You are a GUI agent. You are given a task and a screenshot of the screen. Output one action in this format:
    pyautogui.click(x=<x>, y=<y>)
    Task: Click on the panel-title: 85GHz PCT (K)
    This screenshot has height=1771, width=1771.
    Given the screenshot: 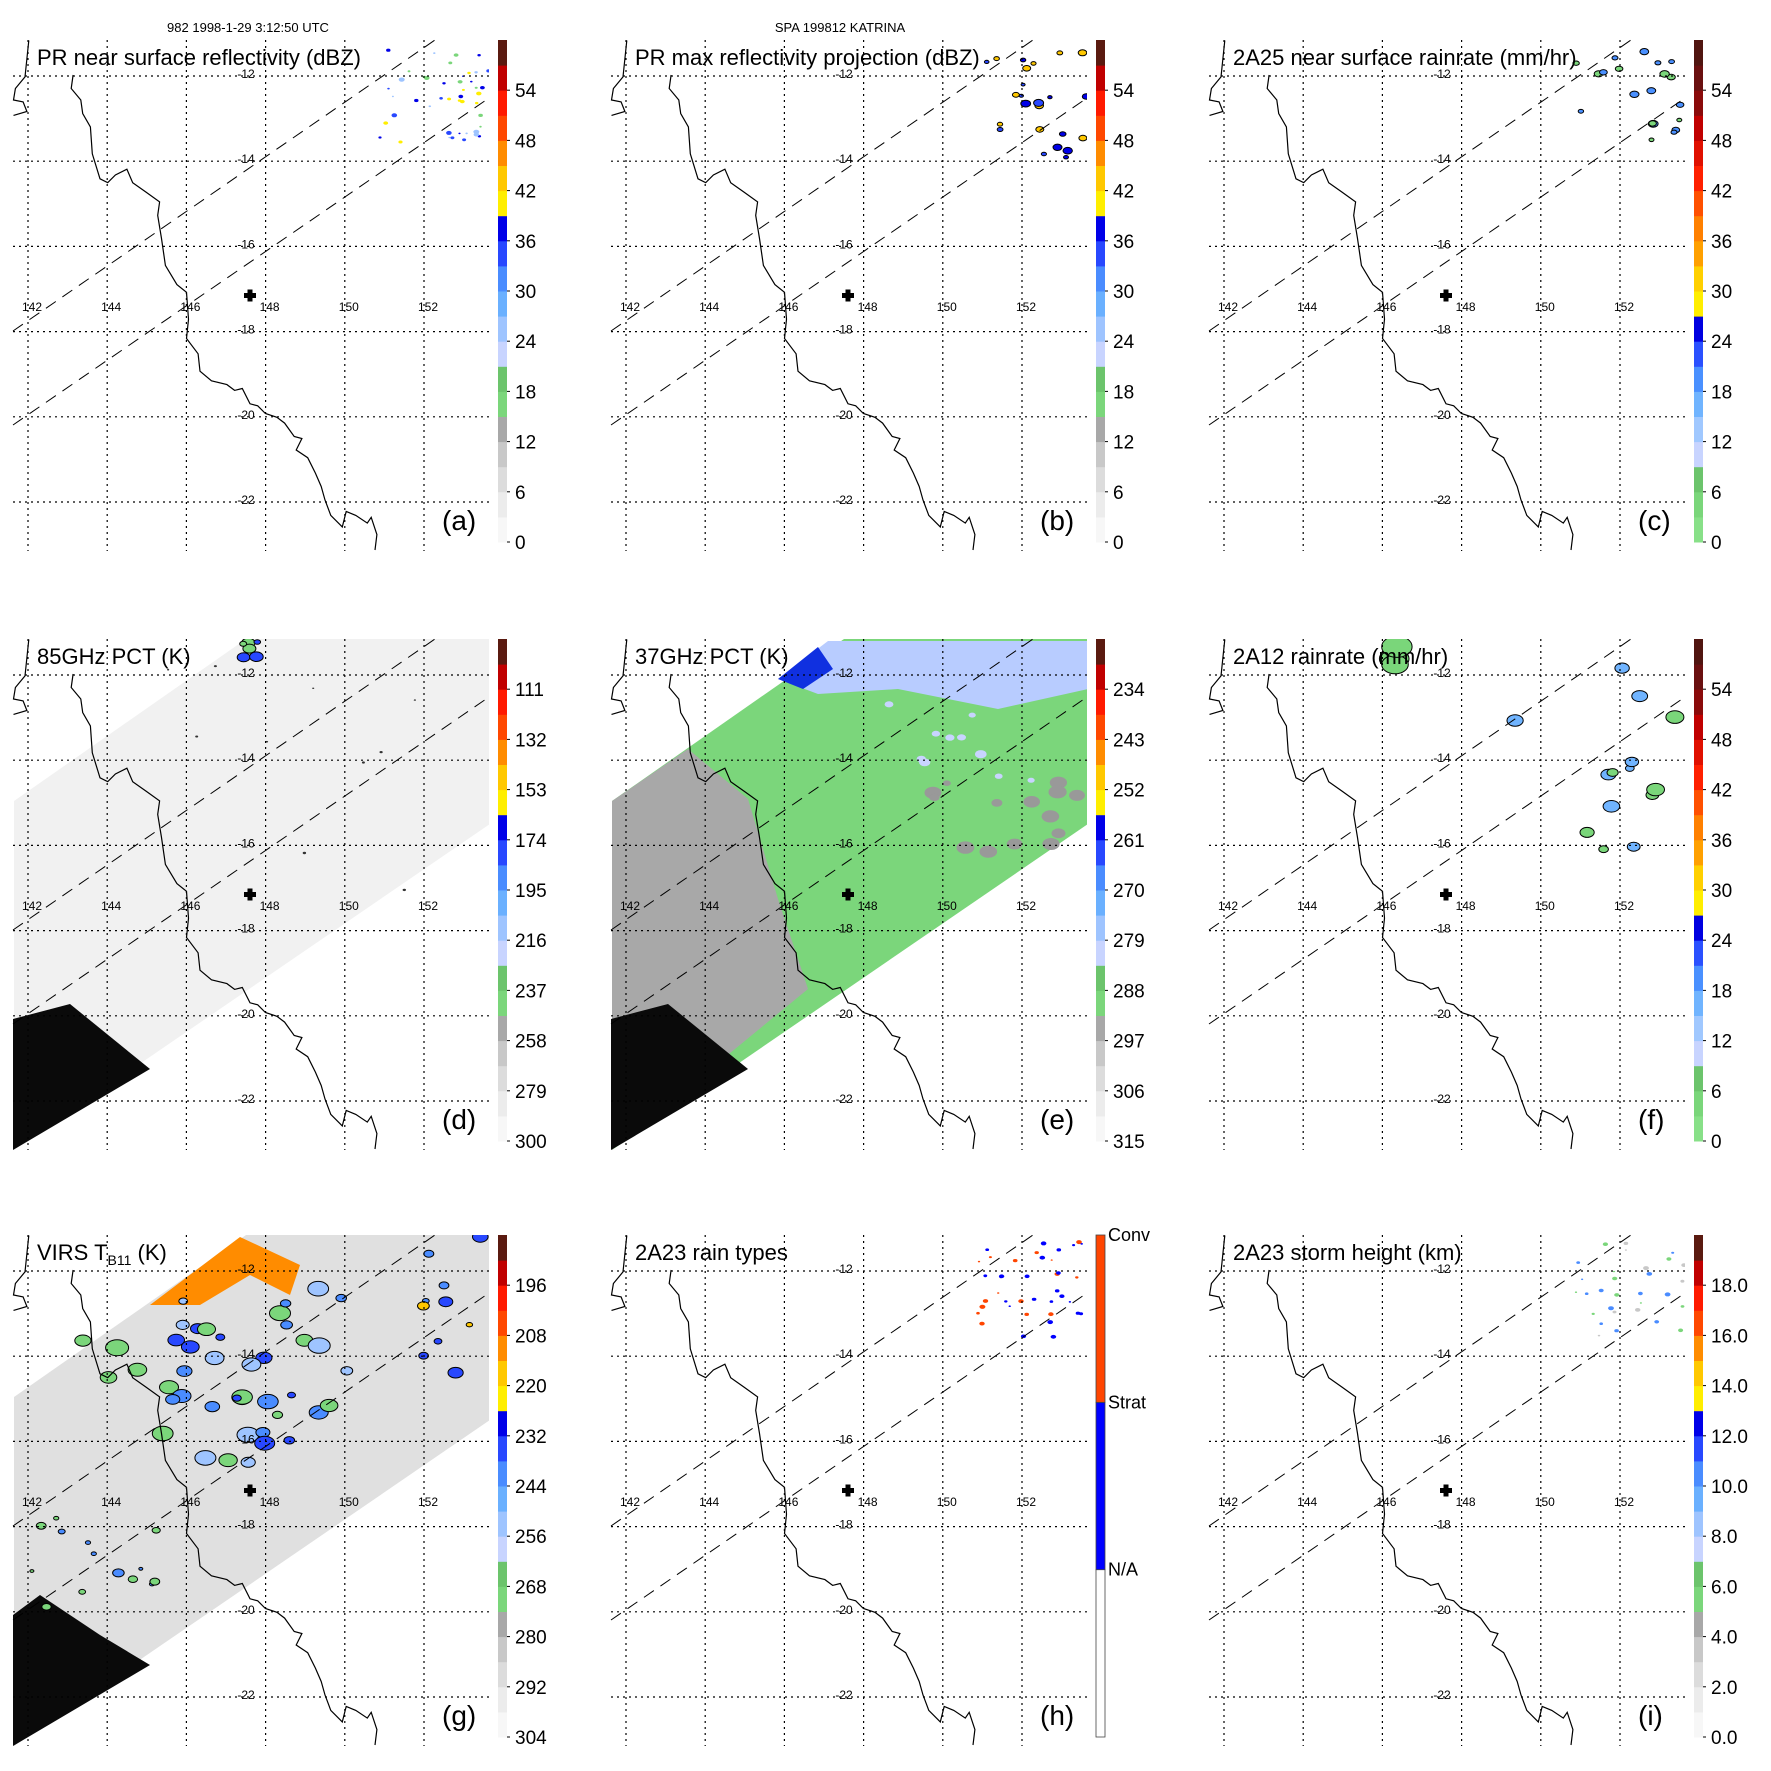 What is the action you would take?
    pyautogui.click(x=114, y=656)
    